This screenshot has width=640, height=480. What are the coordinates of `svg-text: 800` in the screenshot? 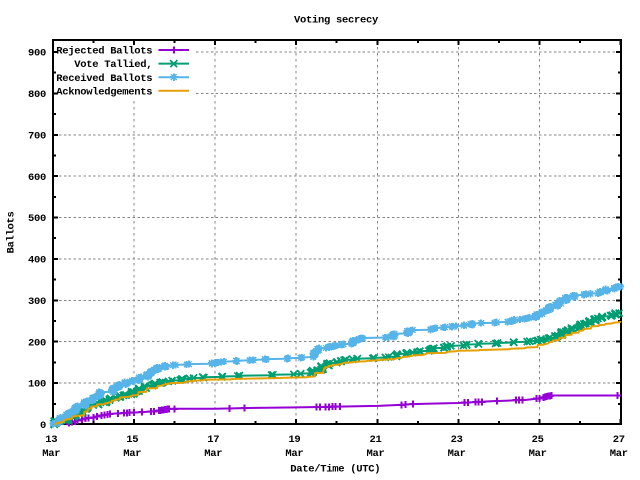 It's located at (37, 95).